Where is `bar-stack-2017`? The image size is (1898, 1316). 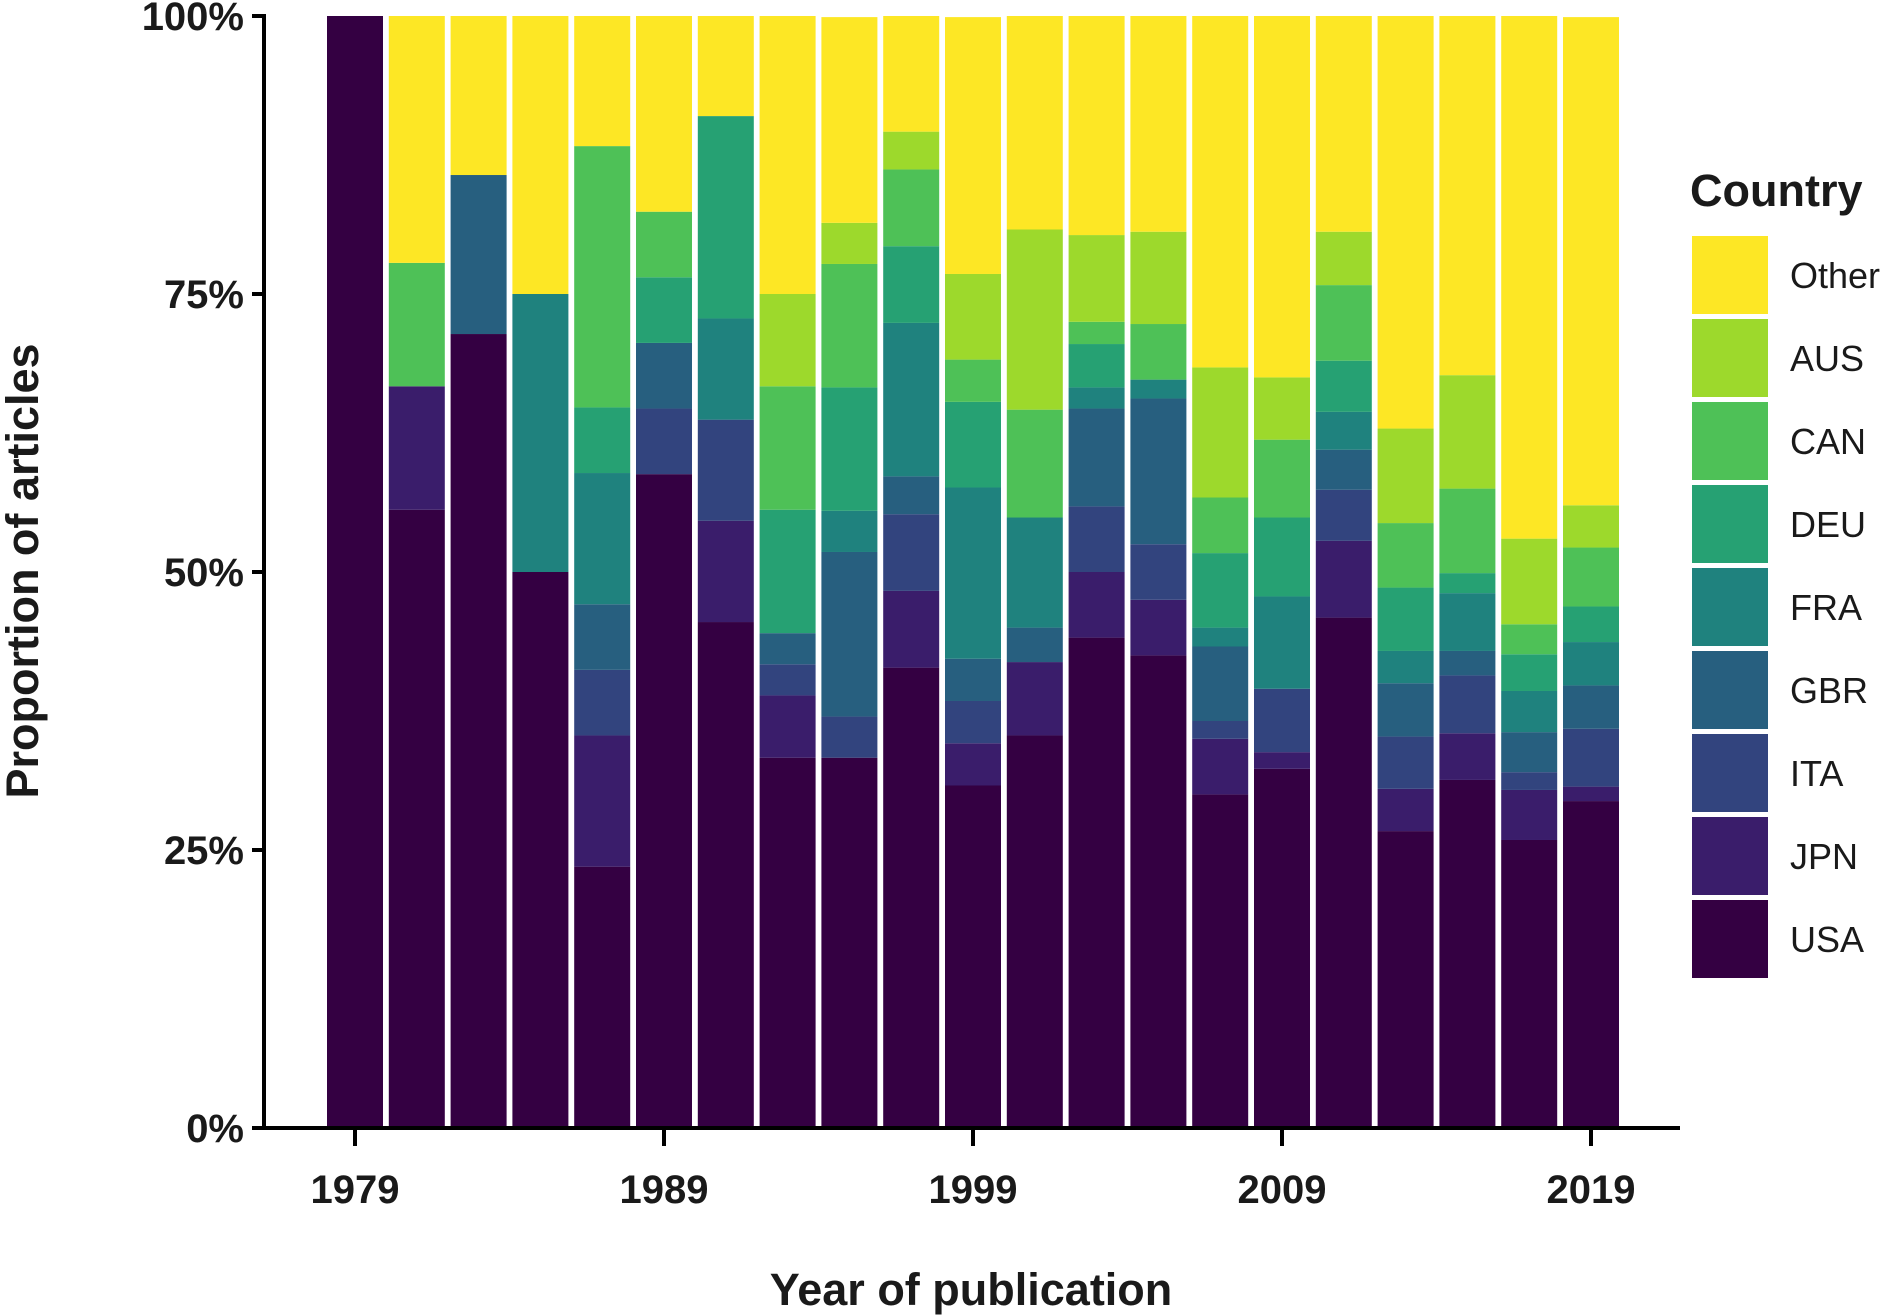
bar-stack-2017 is located at coordinates (1529, 572).